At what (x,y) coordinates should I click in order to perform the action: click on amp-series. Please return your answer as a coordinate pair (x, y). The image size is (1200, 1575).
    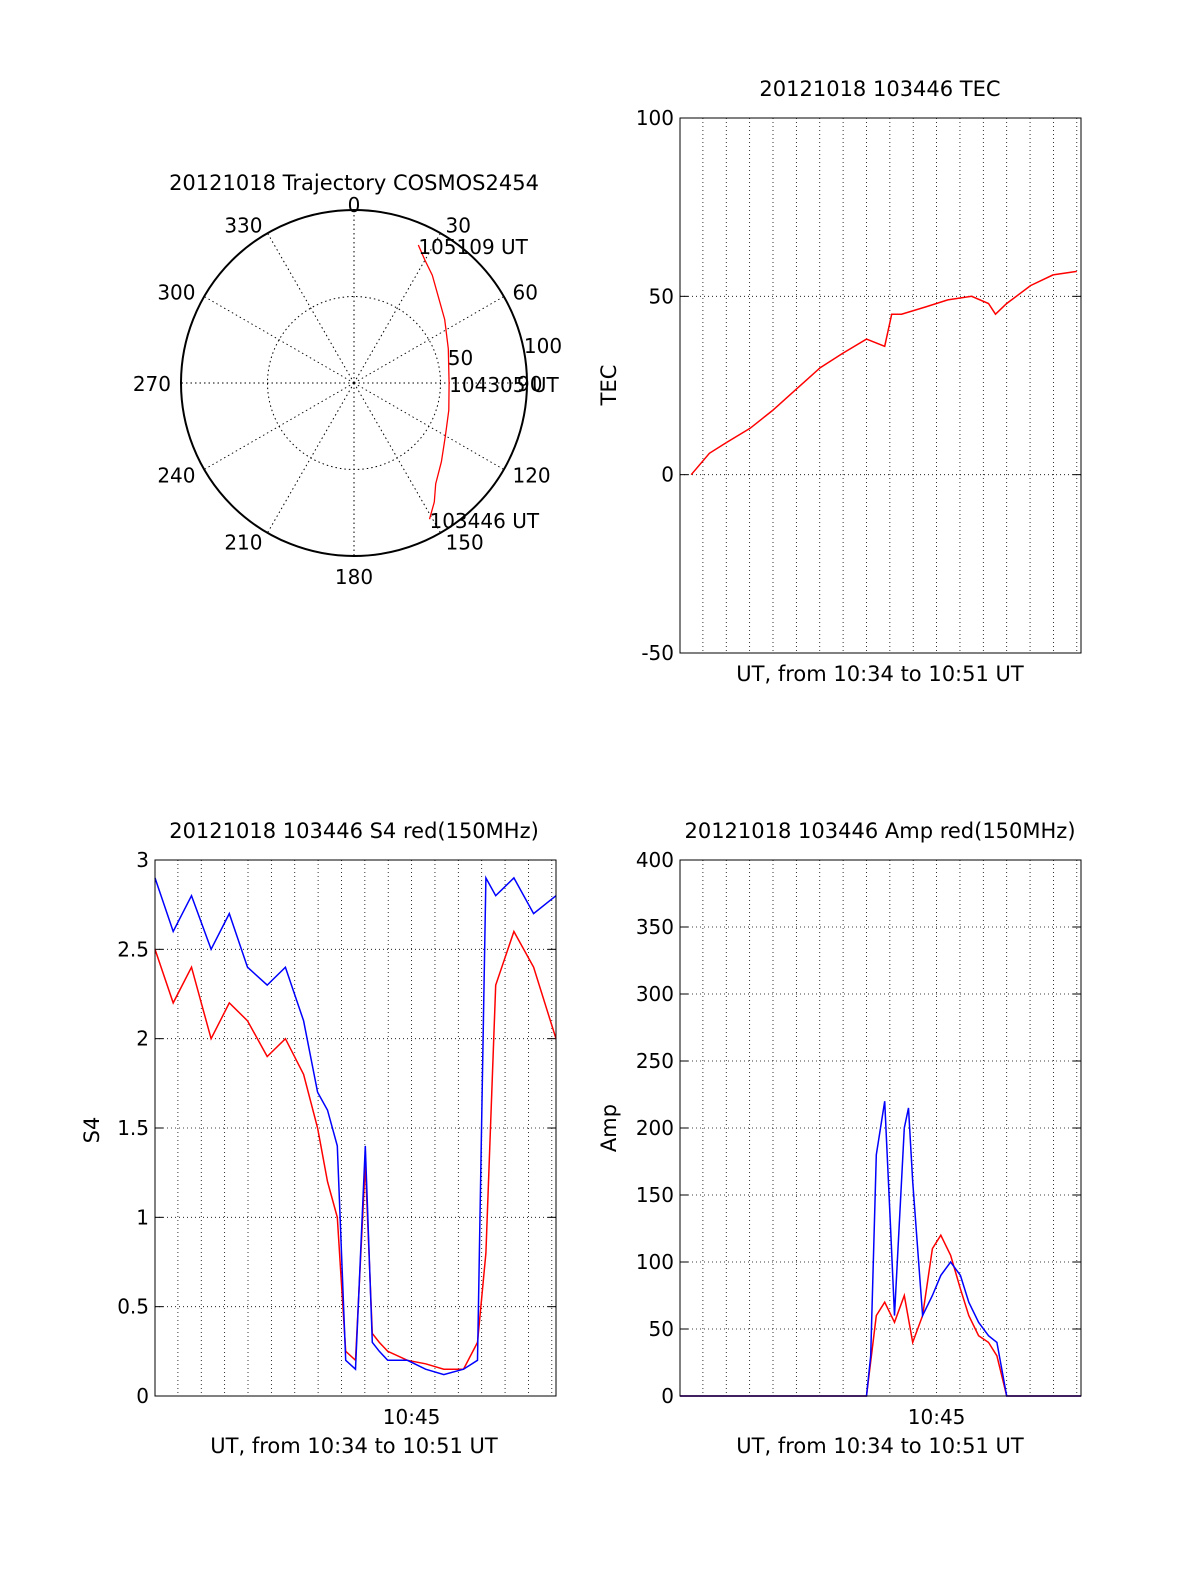
    Looking at the image, I should click on (880, 1249).